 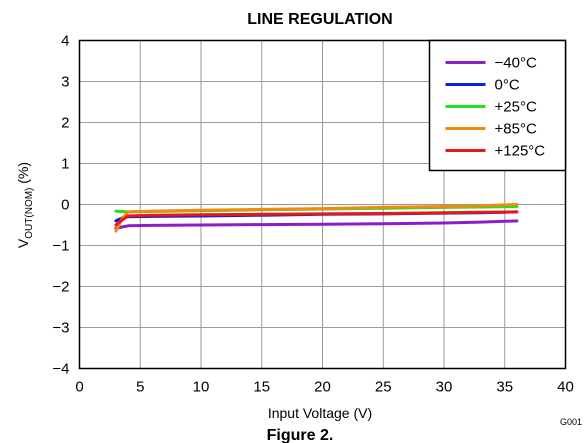 What do you see at coordinates (140, 387) in the screenshot?
I see `x-tick-label: 5` at bounding box center [140, 387].